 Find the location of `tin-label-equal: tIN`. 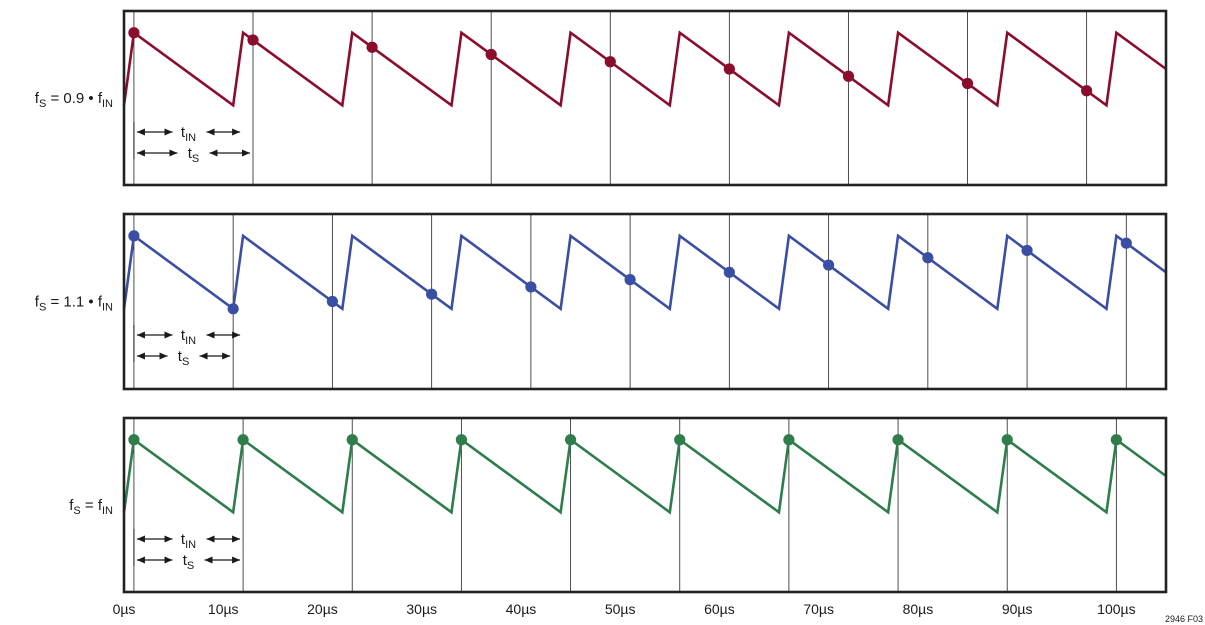

tin-label-equal: tIN is located at coordinates (188, 541).